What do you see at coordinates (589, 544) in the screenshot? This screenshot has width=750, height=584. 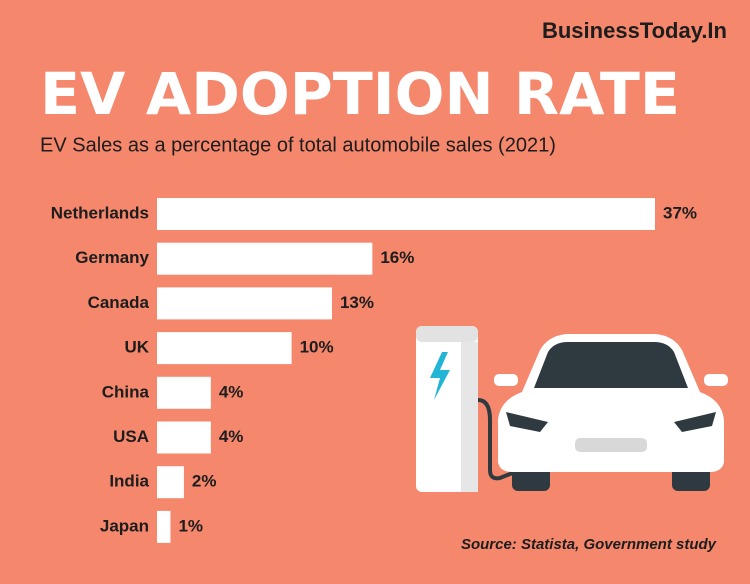 I see `source: Source: Statista, Government study` at bounding box center [589, 544].